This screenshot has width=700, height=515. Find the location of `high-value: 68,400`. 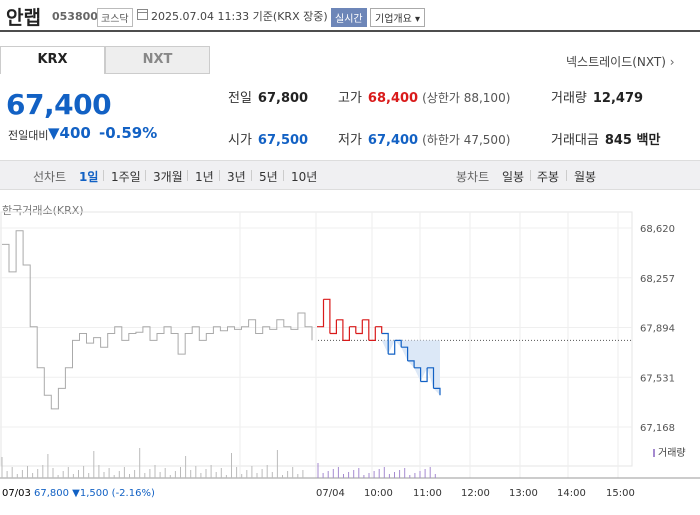

high-value: 68,400 is located at coordinates (393, 98).